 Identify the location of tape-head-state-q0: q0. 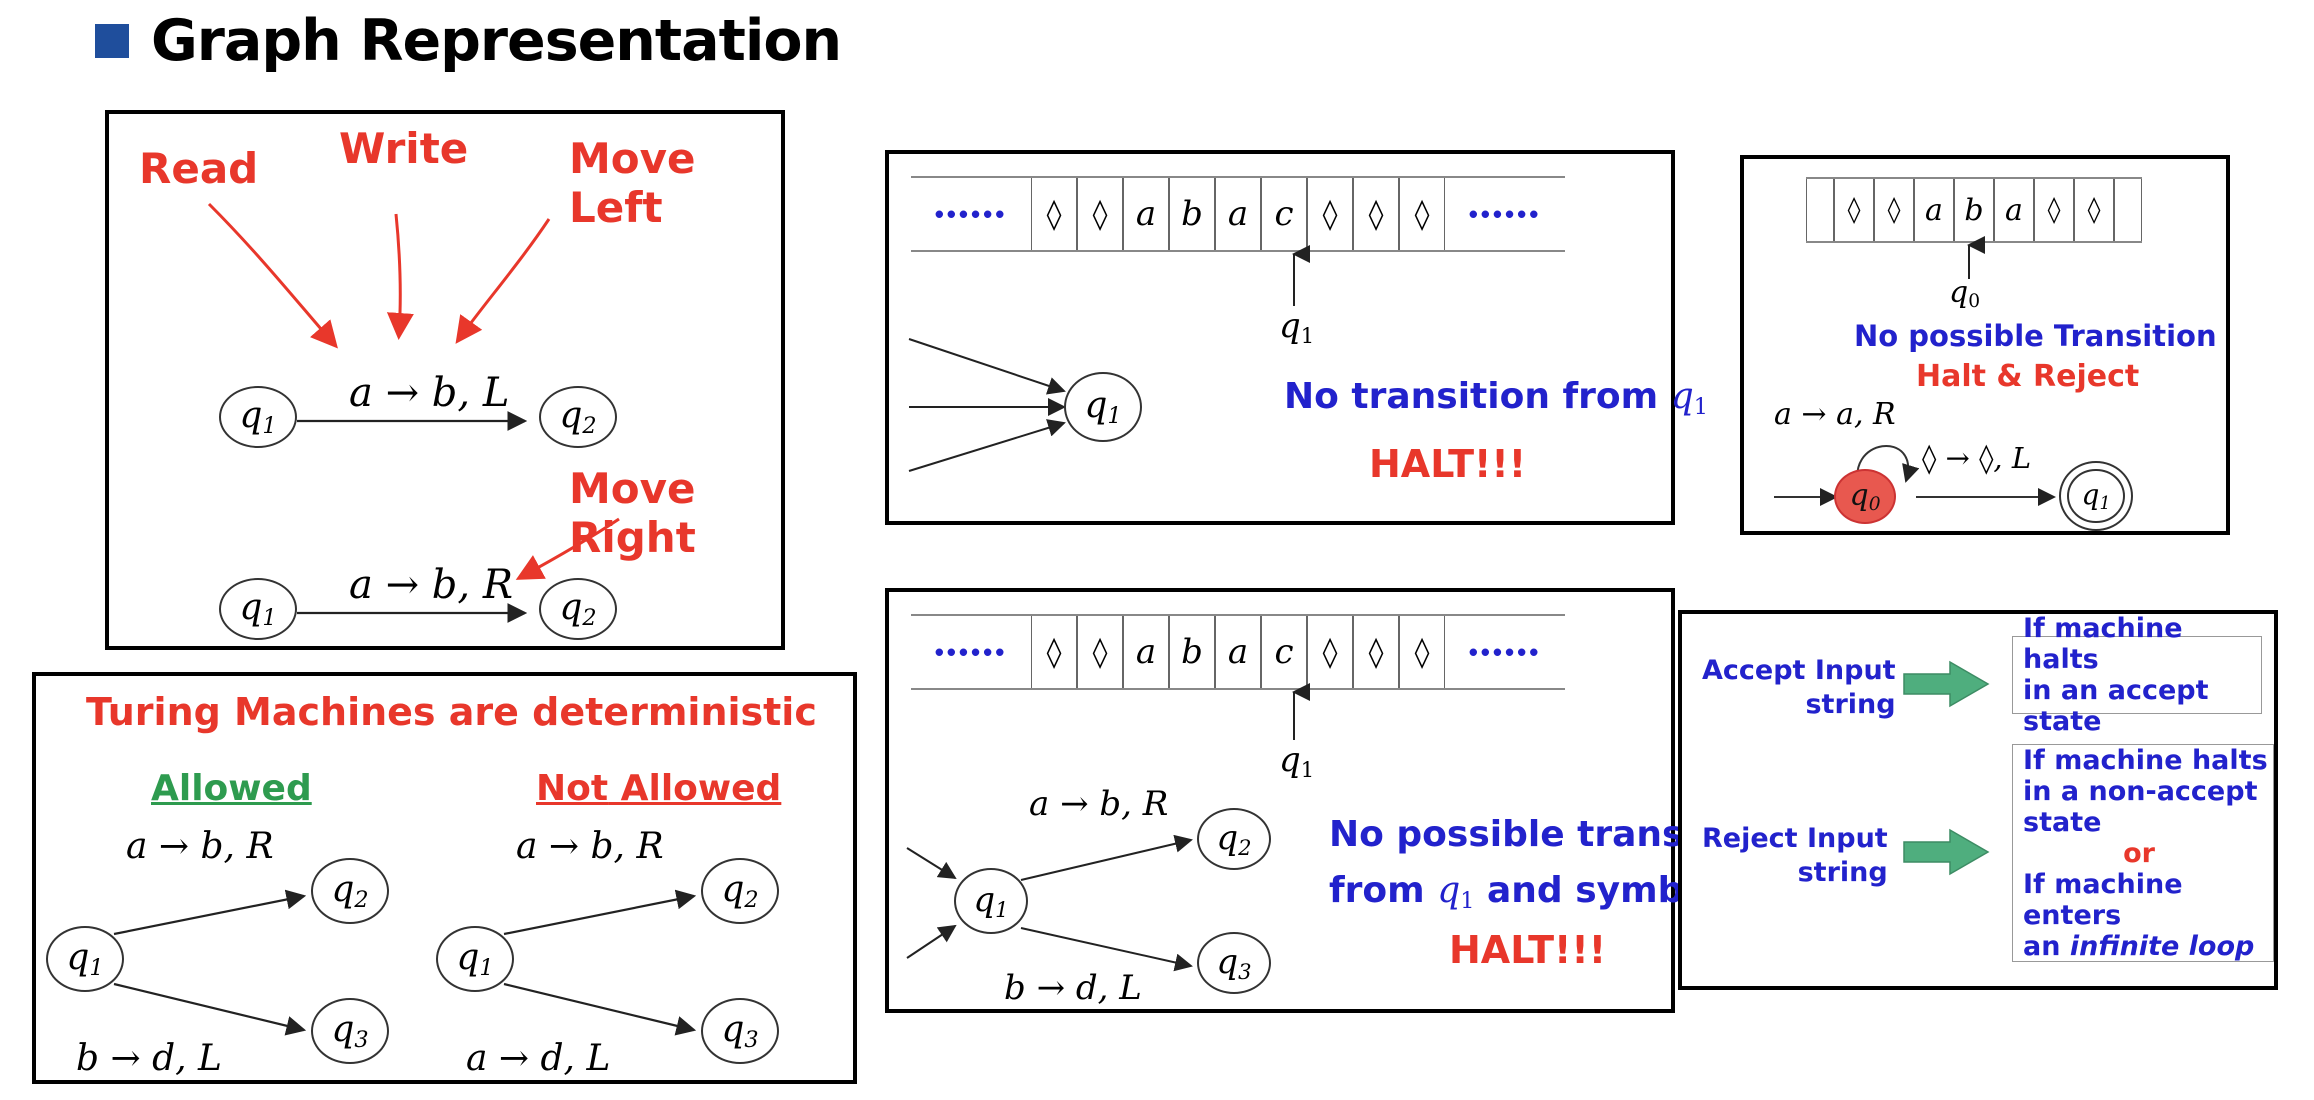
(1965, 294).